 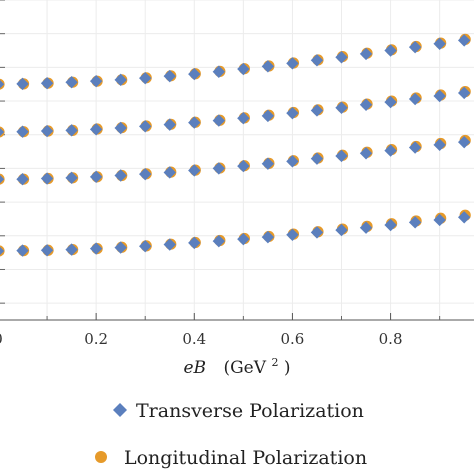 What do you see at coordinates (96, 339) in the screenshot?
I see `x-tick-label: 0.2` at bounding box center [96, 339].